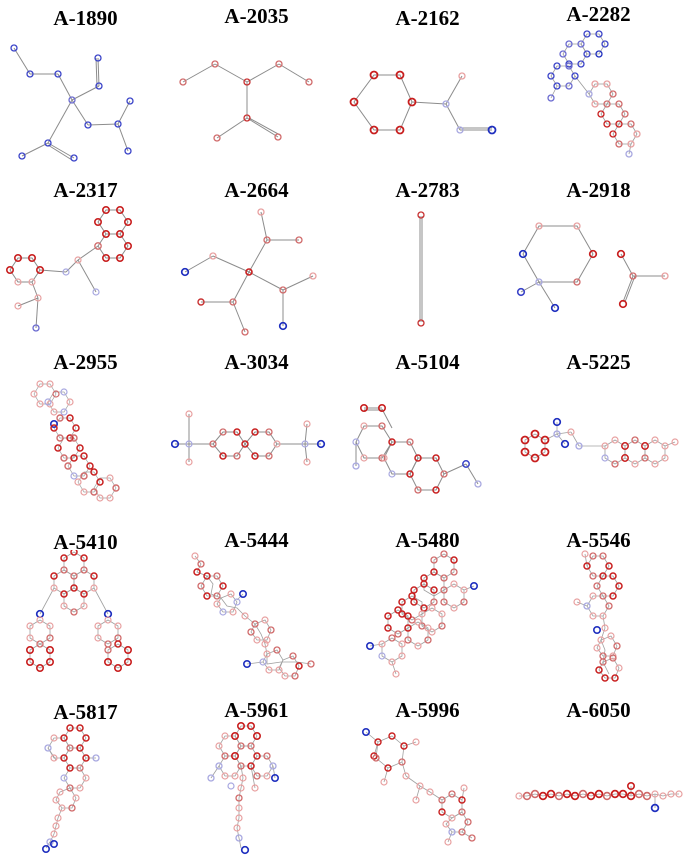 This screenshot has width=685, height=864. I want to click on panel-title: A-5817, so click(85, 712).